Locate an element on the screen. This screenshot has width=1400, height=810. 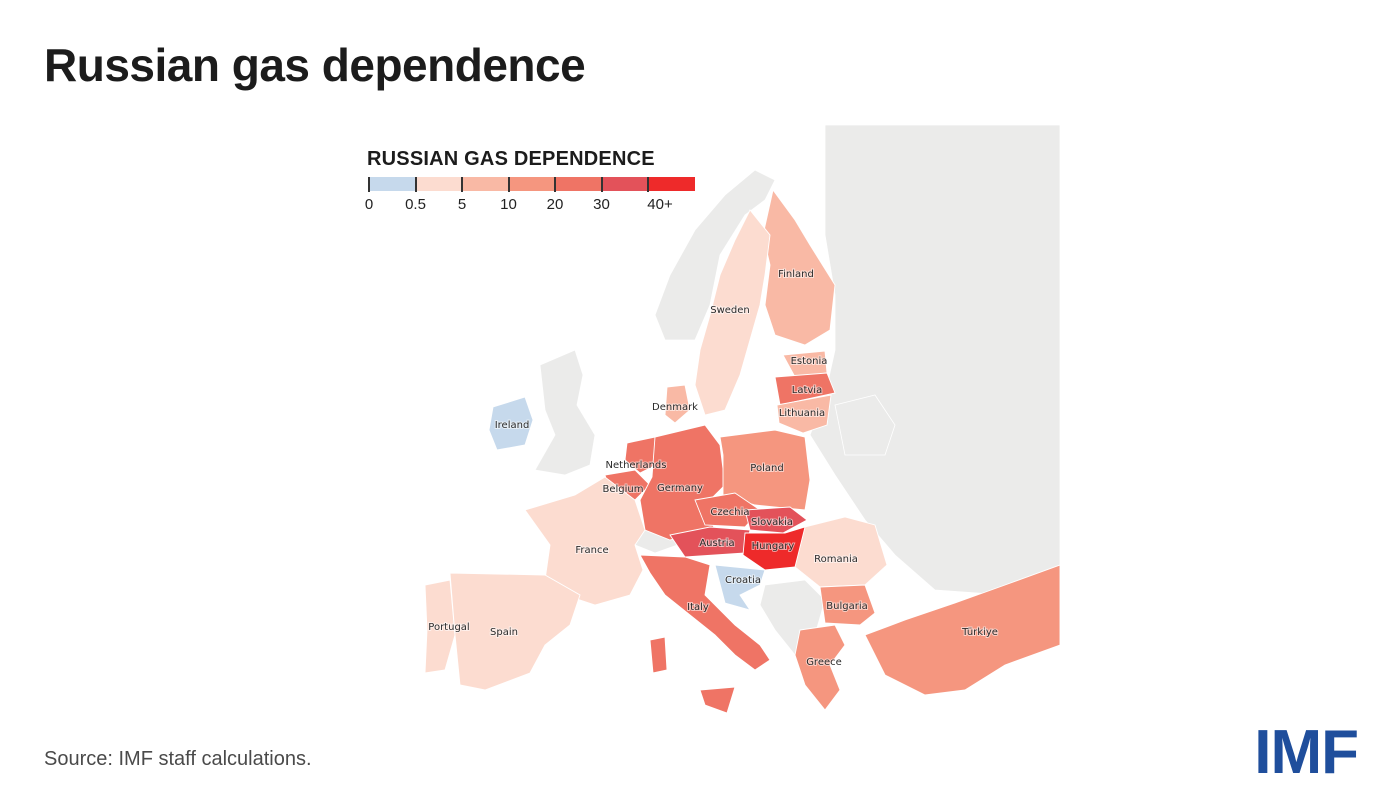
legend-tick-label: 10 is located at coordinates (508, 204).